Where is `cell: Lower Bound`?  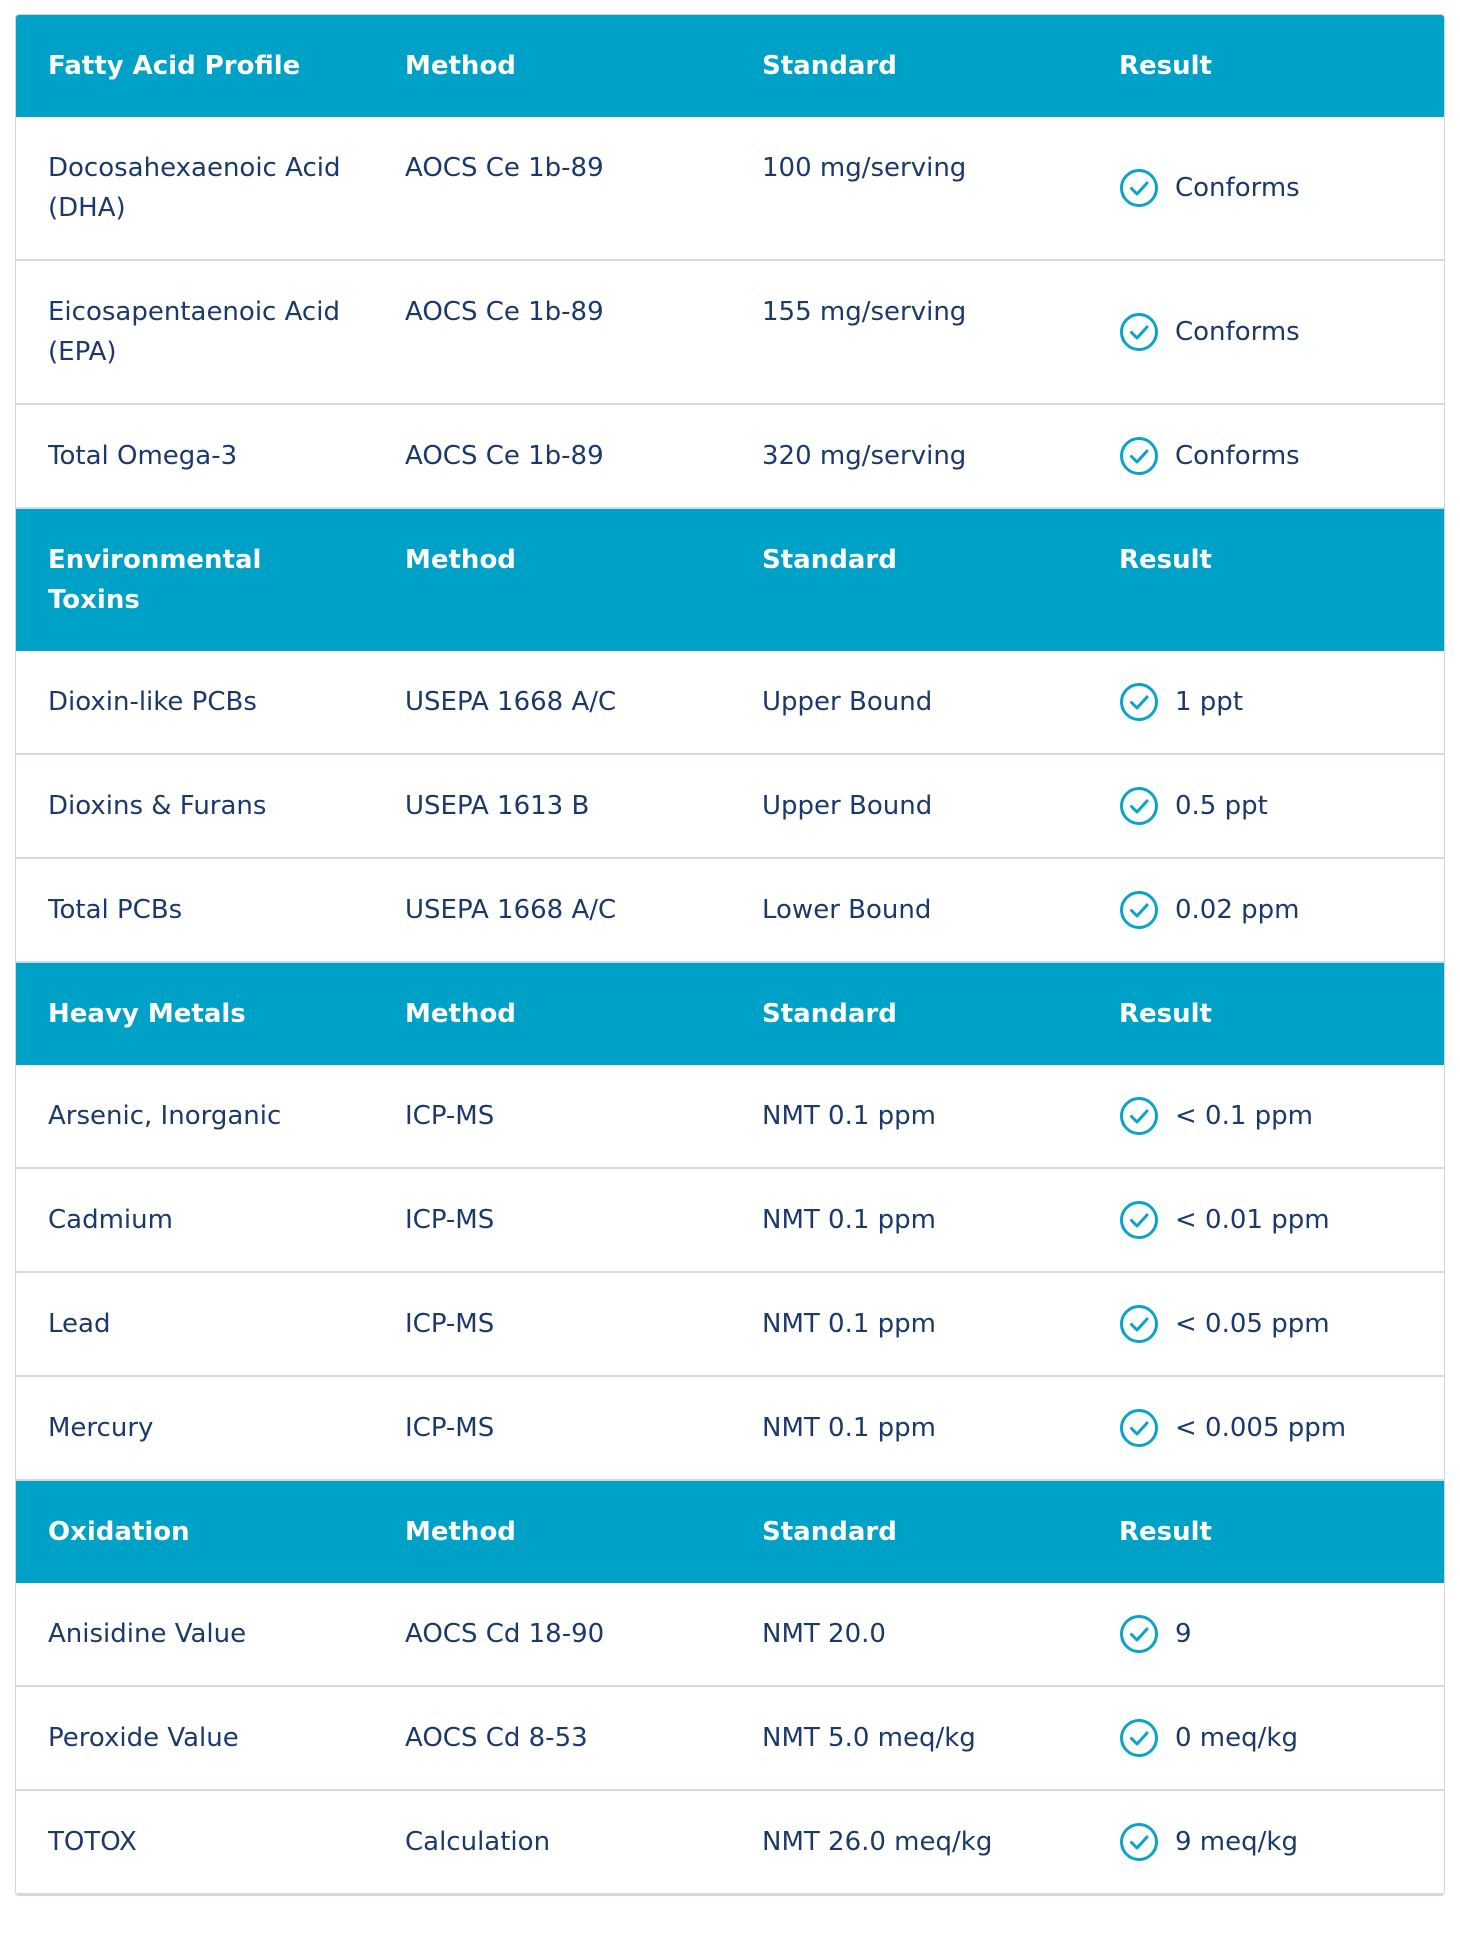
cell: Lower Bound is located at coordinates (908, 910).